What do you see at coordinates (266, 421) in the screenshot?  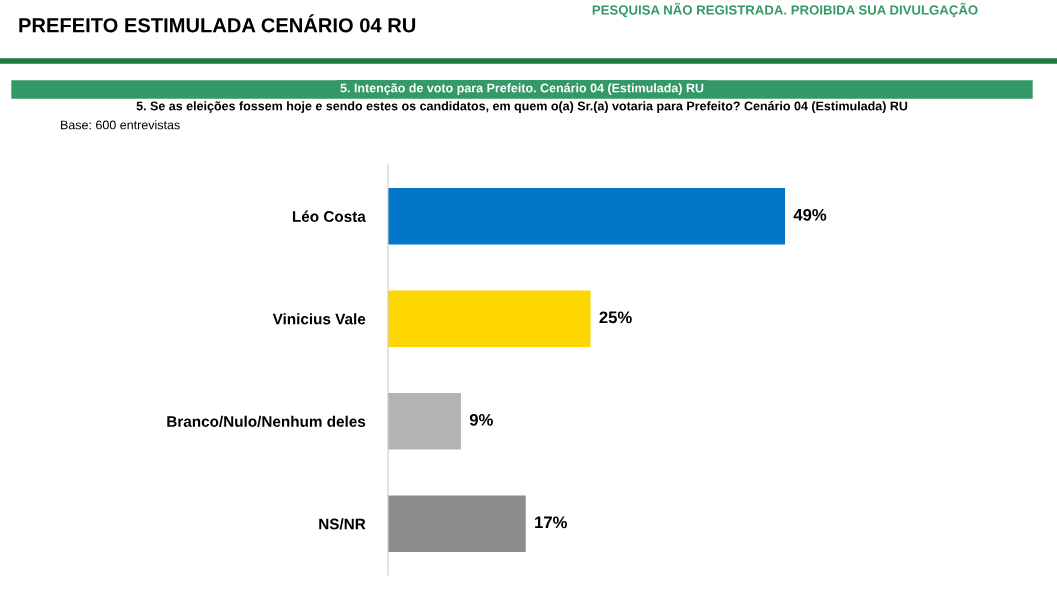 I see `y-tick-label: Branco/Nulo/Nenhum deles` at bounding box center [266, 421].